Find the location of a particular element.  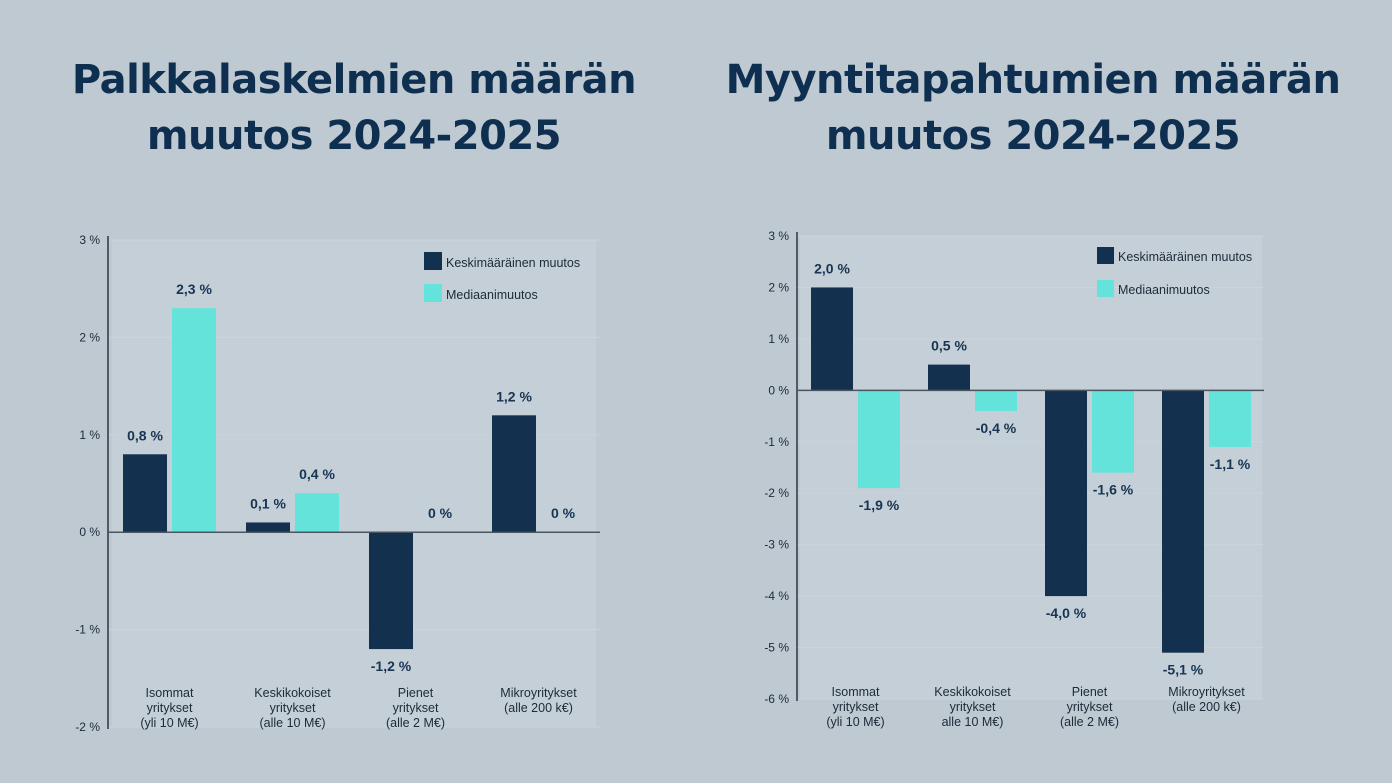

data-label: -4,0 % is located at coordinates (1066, 613).